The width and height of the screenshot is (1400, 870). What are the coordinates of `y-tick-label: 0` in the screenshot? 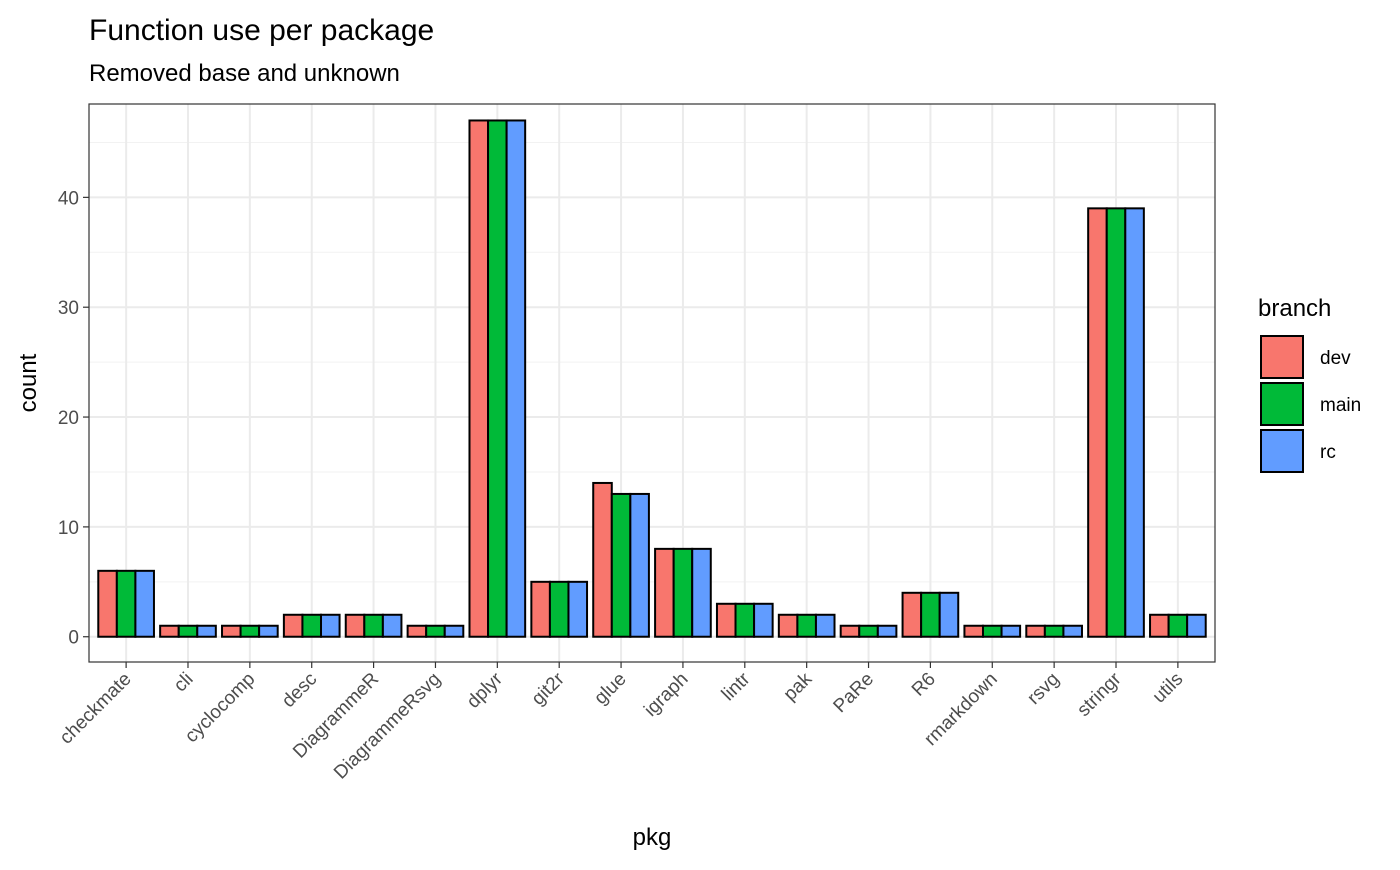 It's located at (73, 638).